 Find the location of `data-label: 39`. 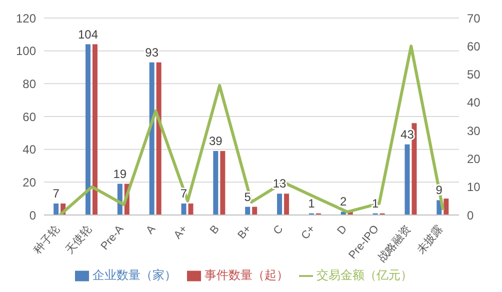

data-label: 39 is located at coordinates (216, 141).